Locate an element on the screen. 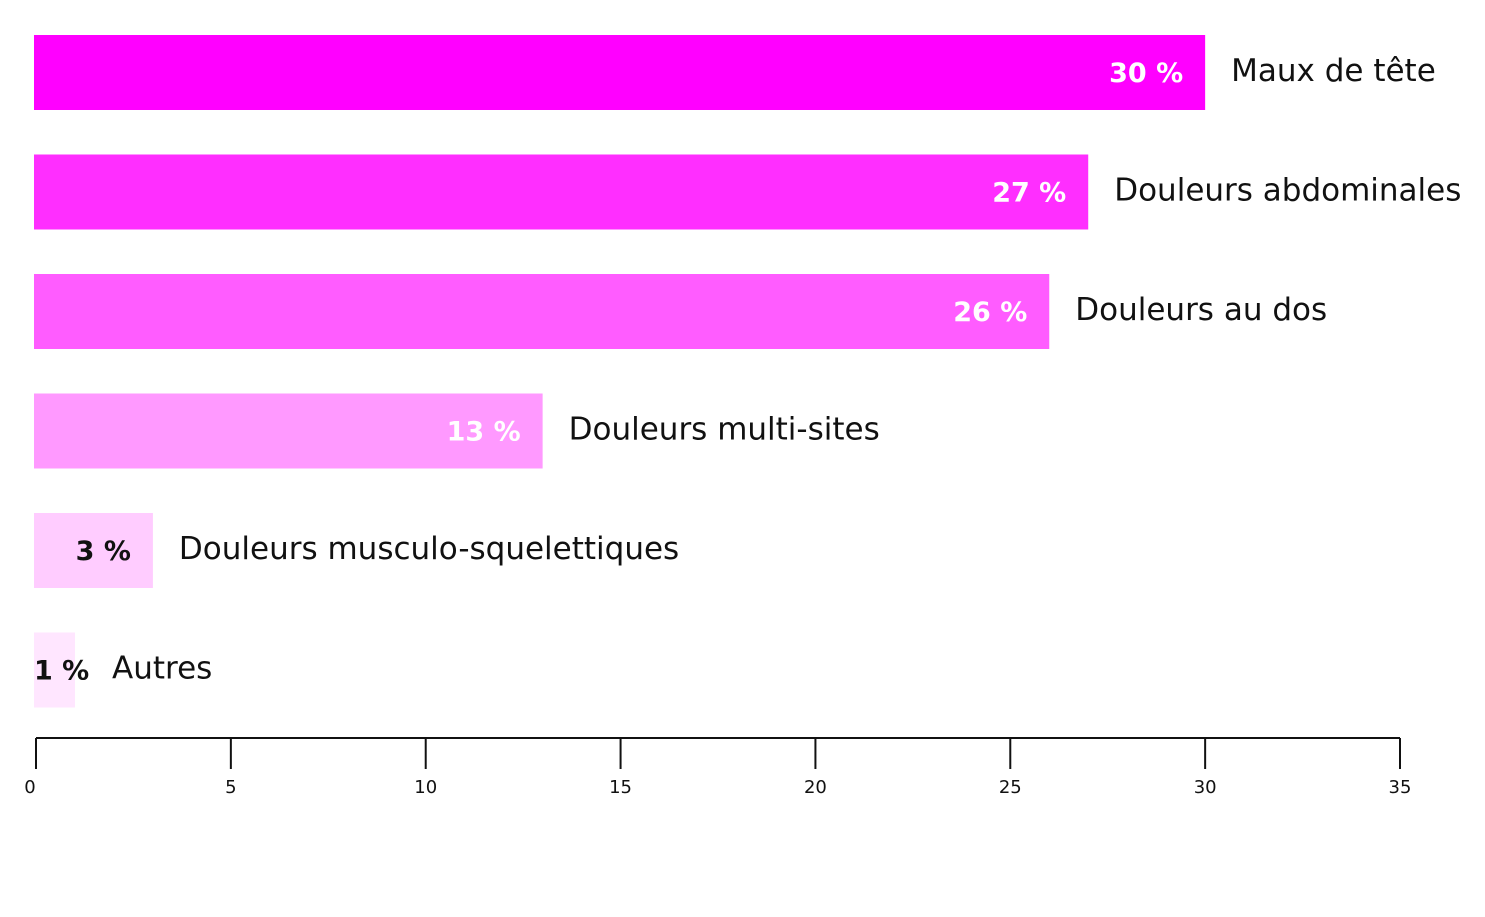 The height and width of the screenshot is (917, 1485). x-tick-label: 5 is located at coordinates (230, 787).